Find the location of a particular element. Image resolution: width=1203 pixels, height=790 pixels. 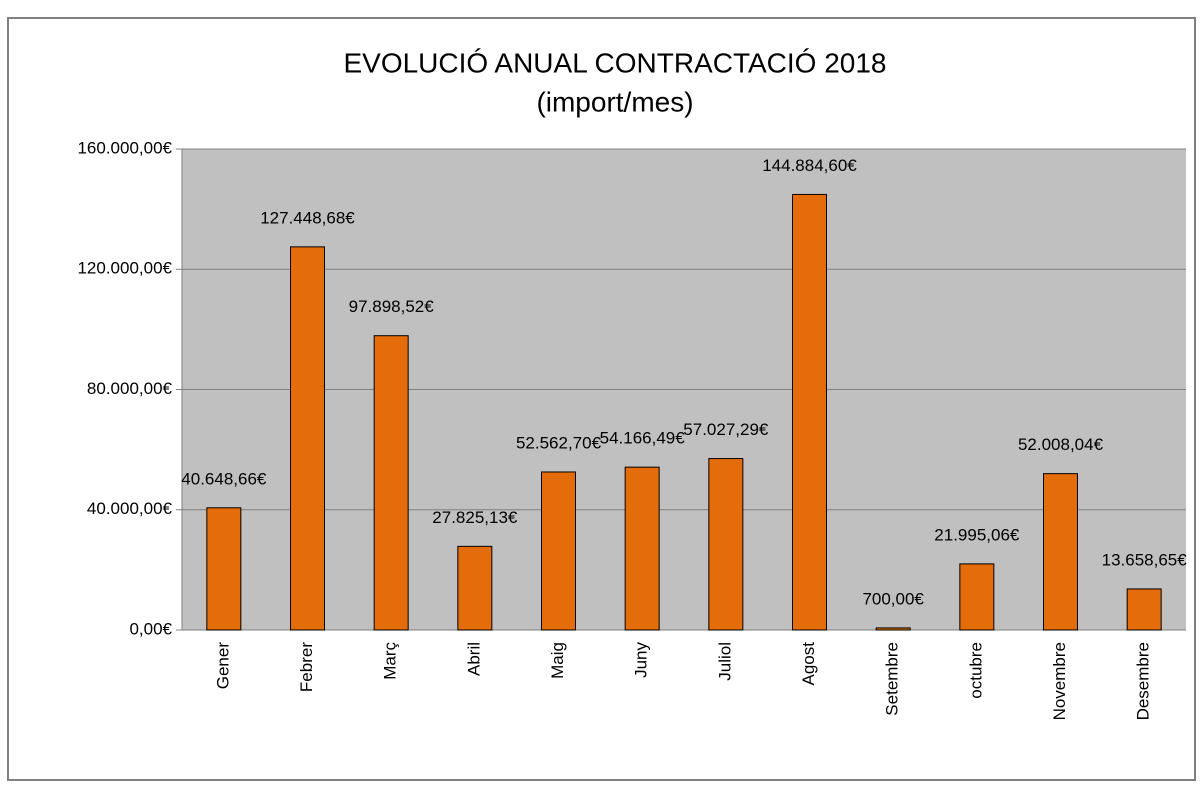

x-tick-label: Agost is located at coordinates (808, 664).